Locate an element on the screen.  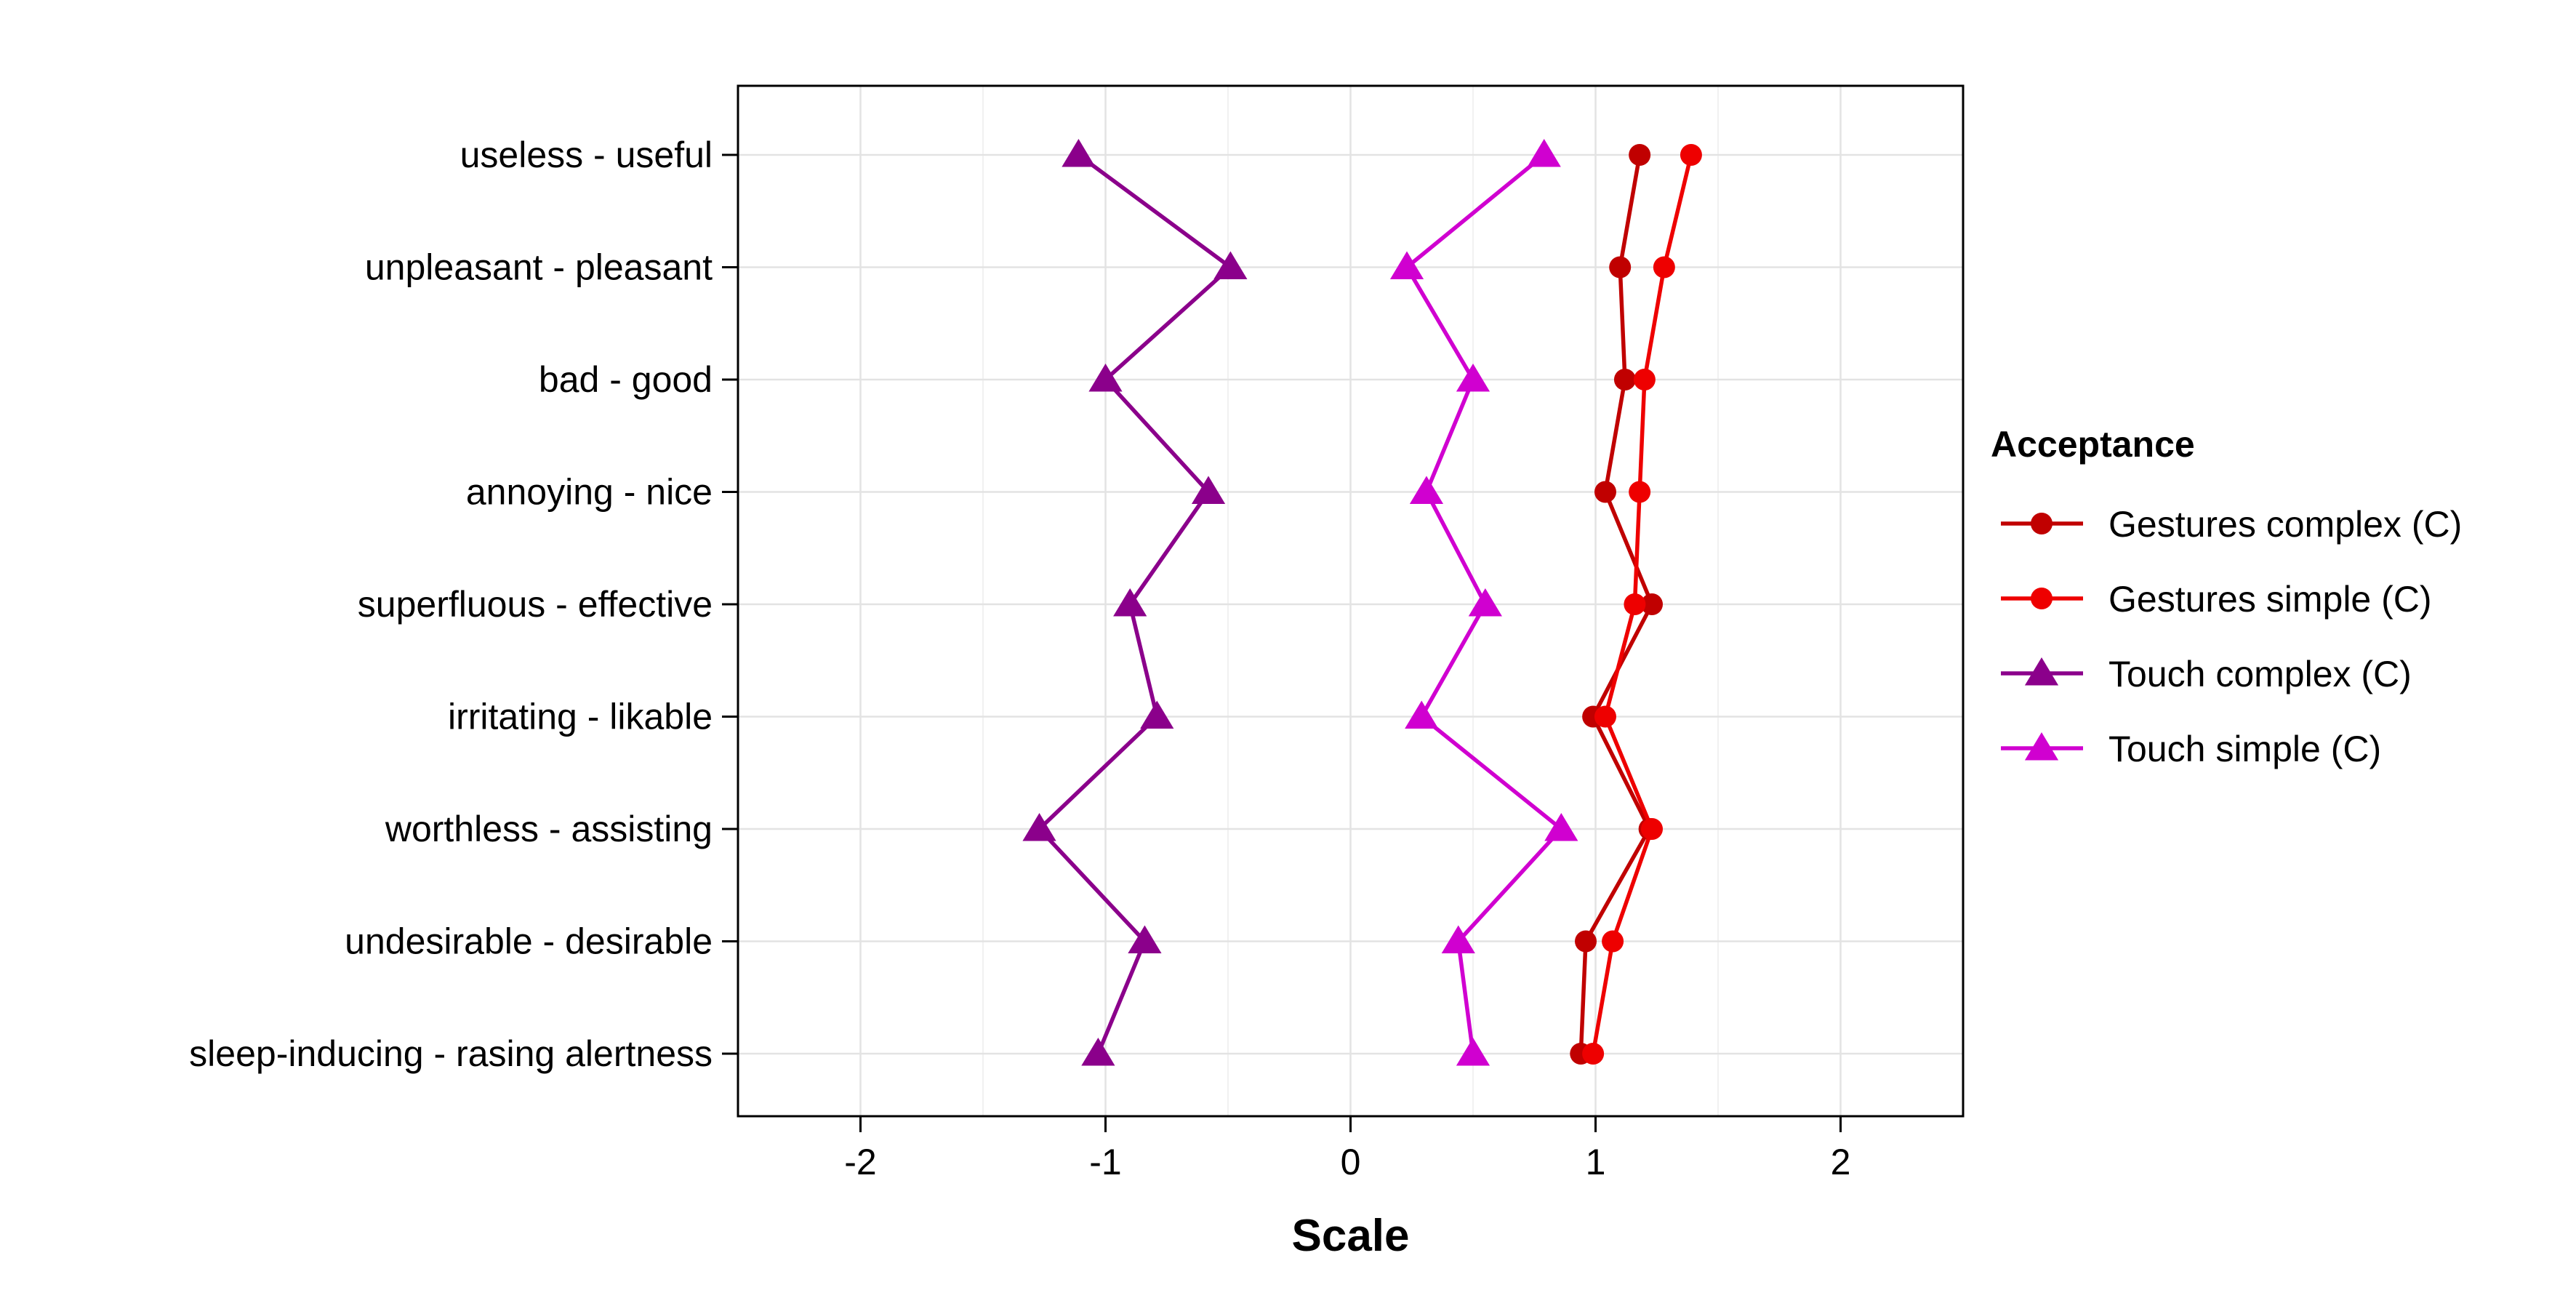
y-tick-label: sleep-inducing - rasing alertness is located at coordinates (451, 1053).